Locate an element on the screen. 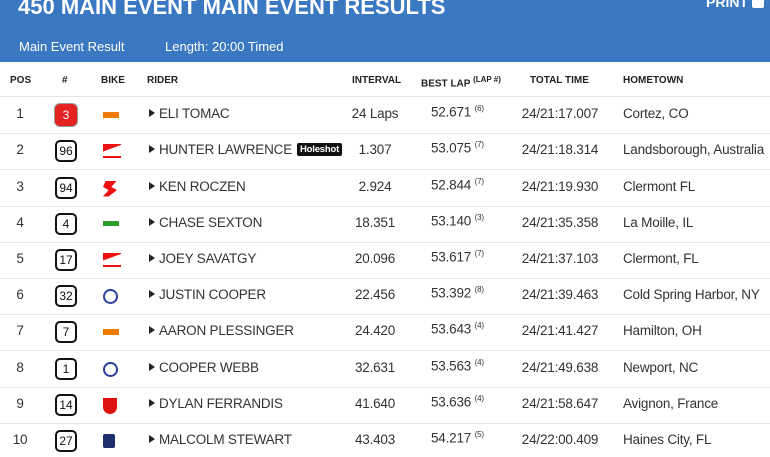 Image resolution: width=770 pixels, height=457 pixels. hometown: Clermont, FL is located at coordinates (661, 258).